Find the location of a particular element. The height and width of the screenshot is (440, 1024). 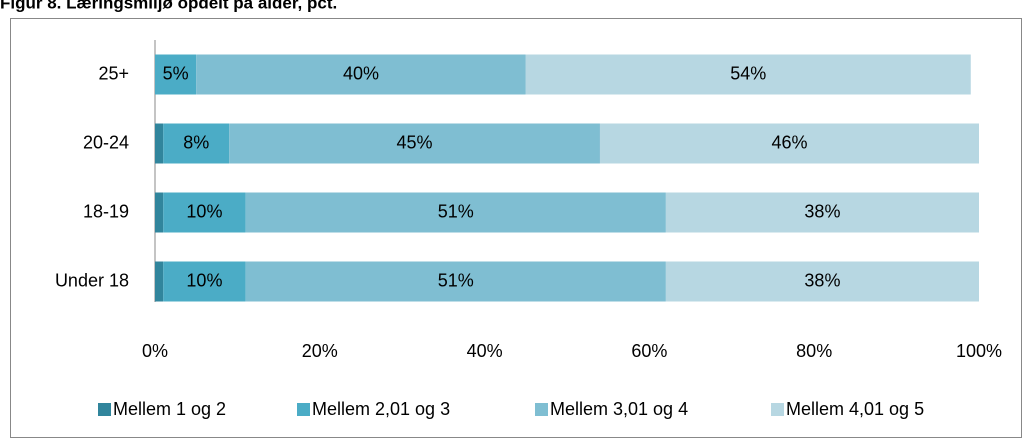

data-label: 54% is located at coordinates (748, 73).